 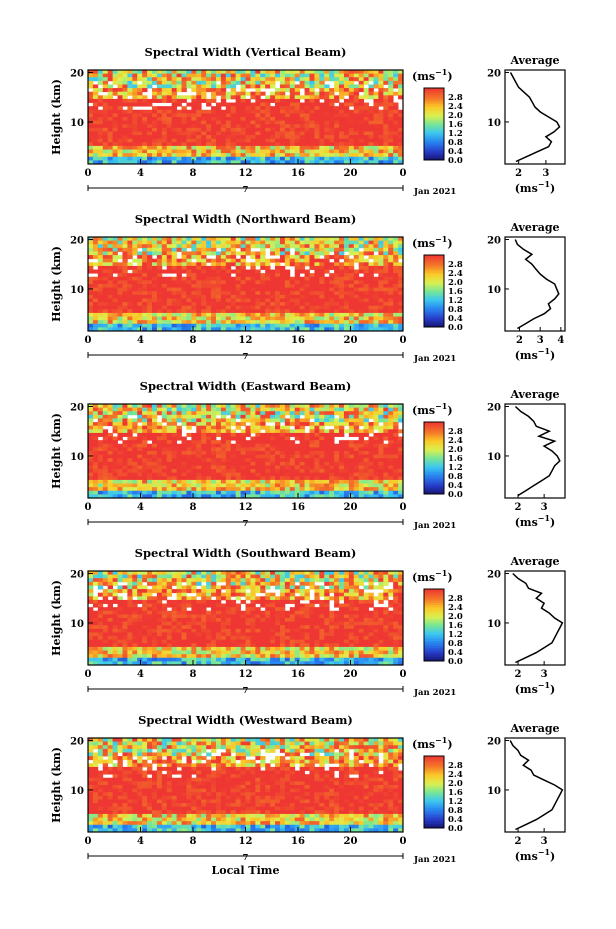 What do you see at coordinates (56, 117) in the screenshot?
I see `y-axis-label: Height (km)` at bounding box center [56, 117].